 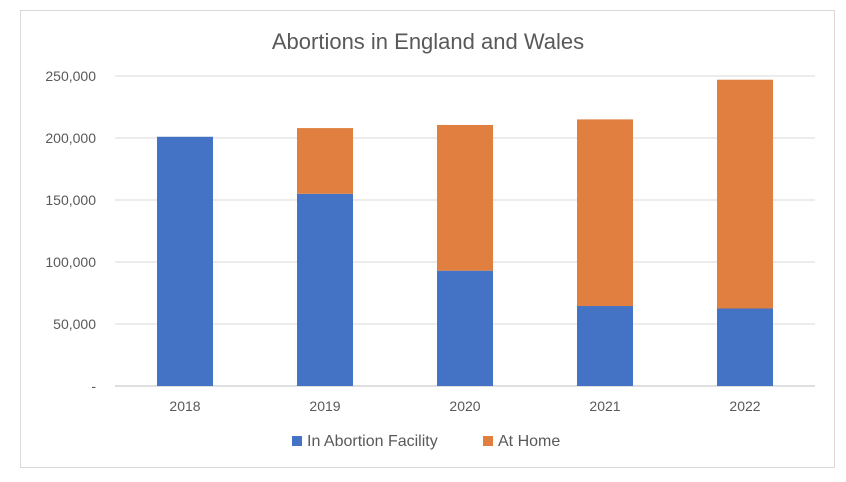 What do you see at coordinates (604, 406) in the screenshot?
I see `x-tick-label: 2021` at bounding box center [604, 406].